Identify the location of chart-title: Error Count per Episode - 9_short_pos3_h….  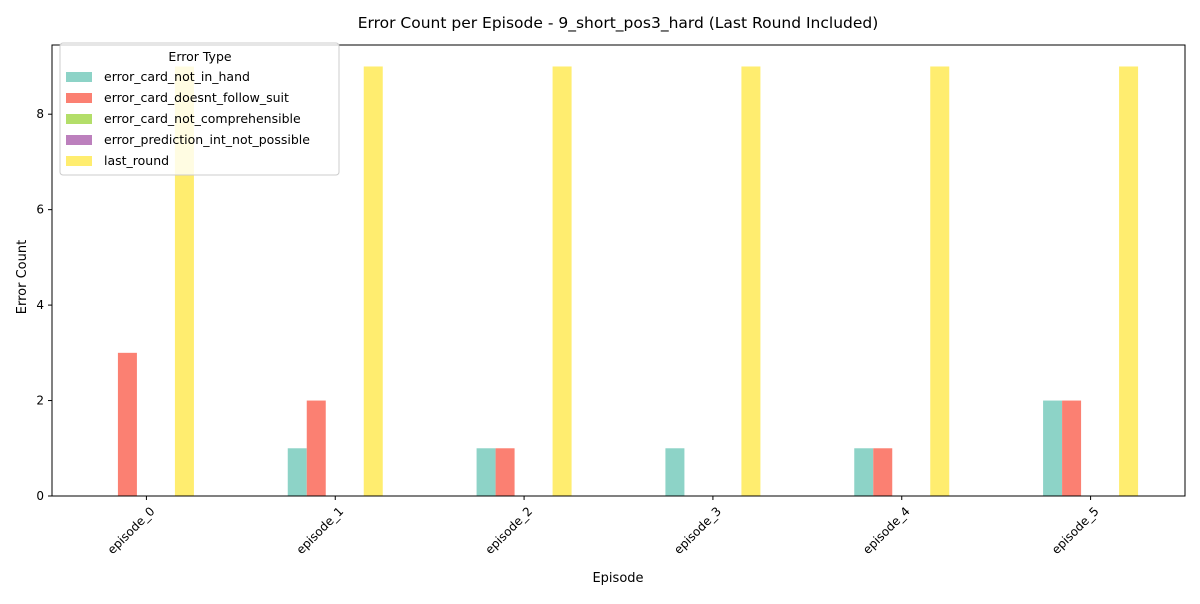
(618, 23).